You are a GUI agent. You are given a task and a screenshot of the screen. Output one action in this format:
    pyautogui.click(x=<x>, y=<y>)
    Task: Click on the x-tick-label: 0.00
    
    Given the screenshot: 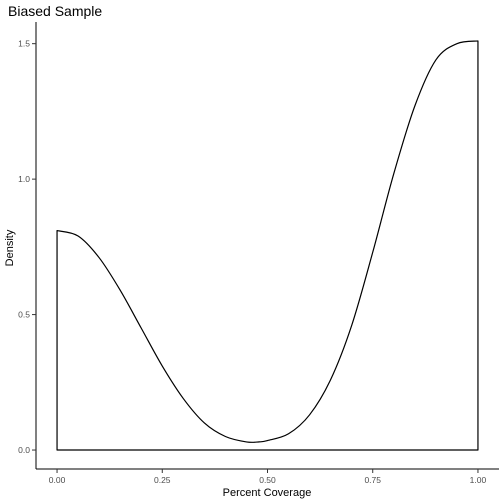 What is the action you would take?
    pyautogui.click(x=57, y=480)
    